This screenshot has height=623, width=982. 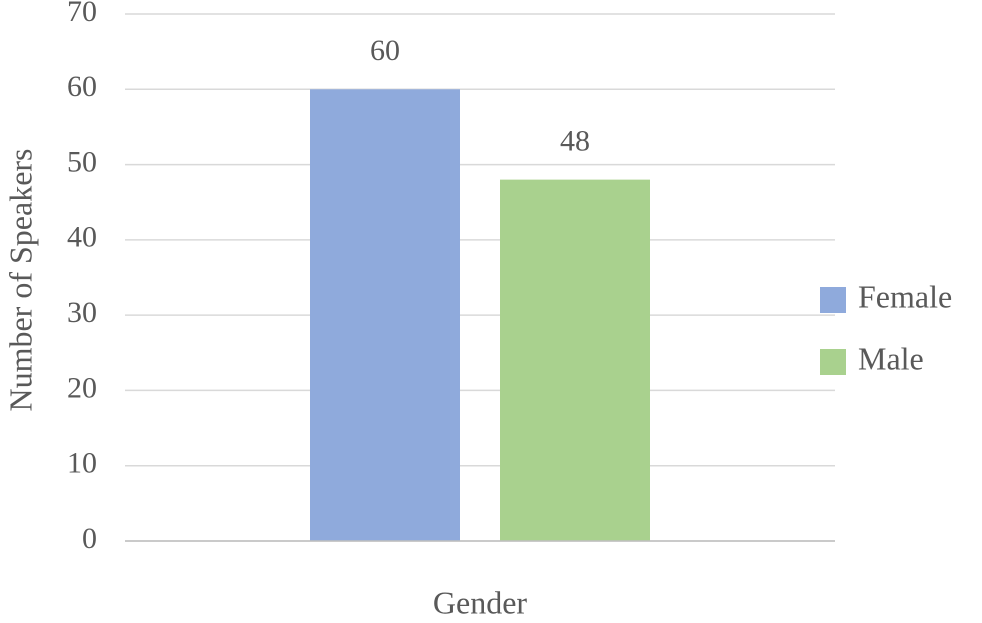 I want to click on data-label: 60, so click(x=385, y=50).